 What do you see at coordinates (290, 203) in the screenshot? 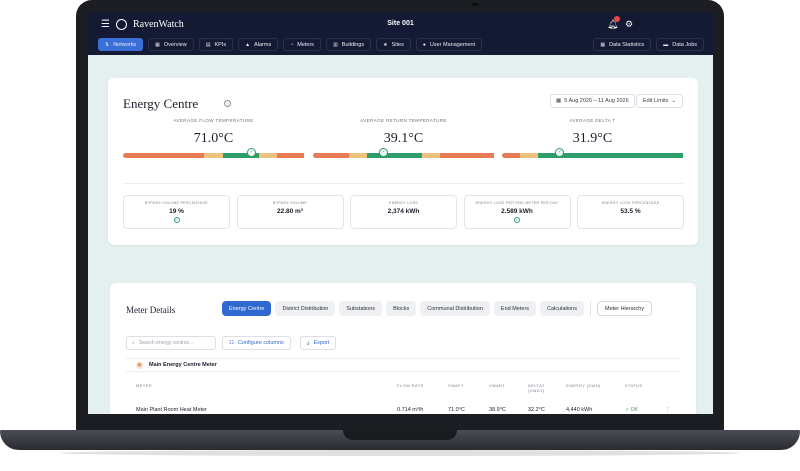
I see `stat-label: Bypass Volume` at bounding box center [290, 203].